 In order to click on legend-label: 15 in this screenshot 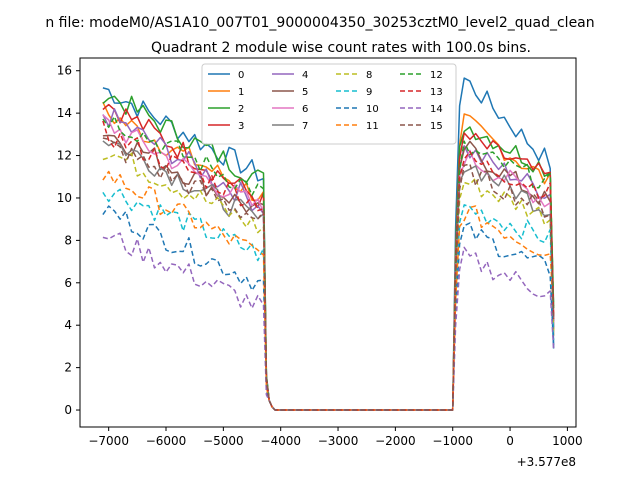, I will do `click(436, 126)`.